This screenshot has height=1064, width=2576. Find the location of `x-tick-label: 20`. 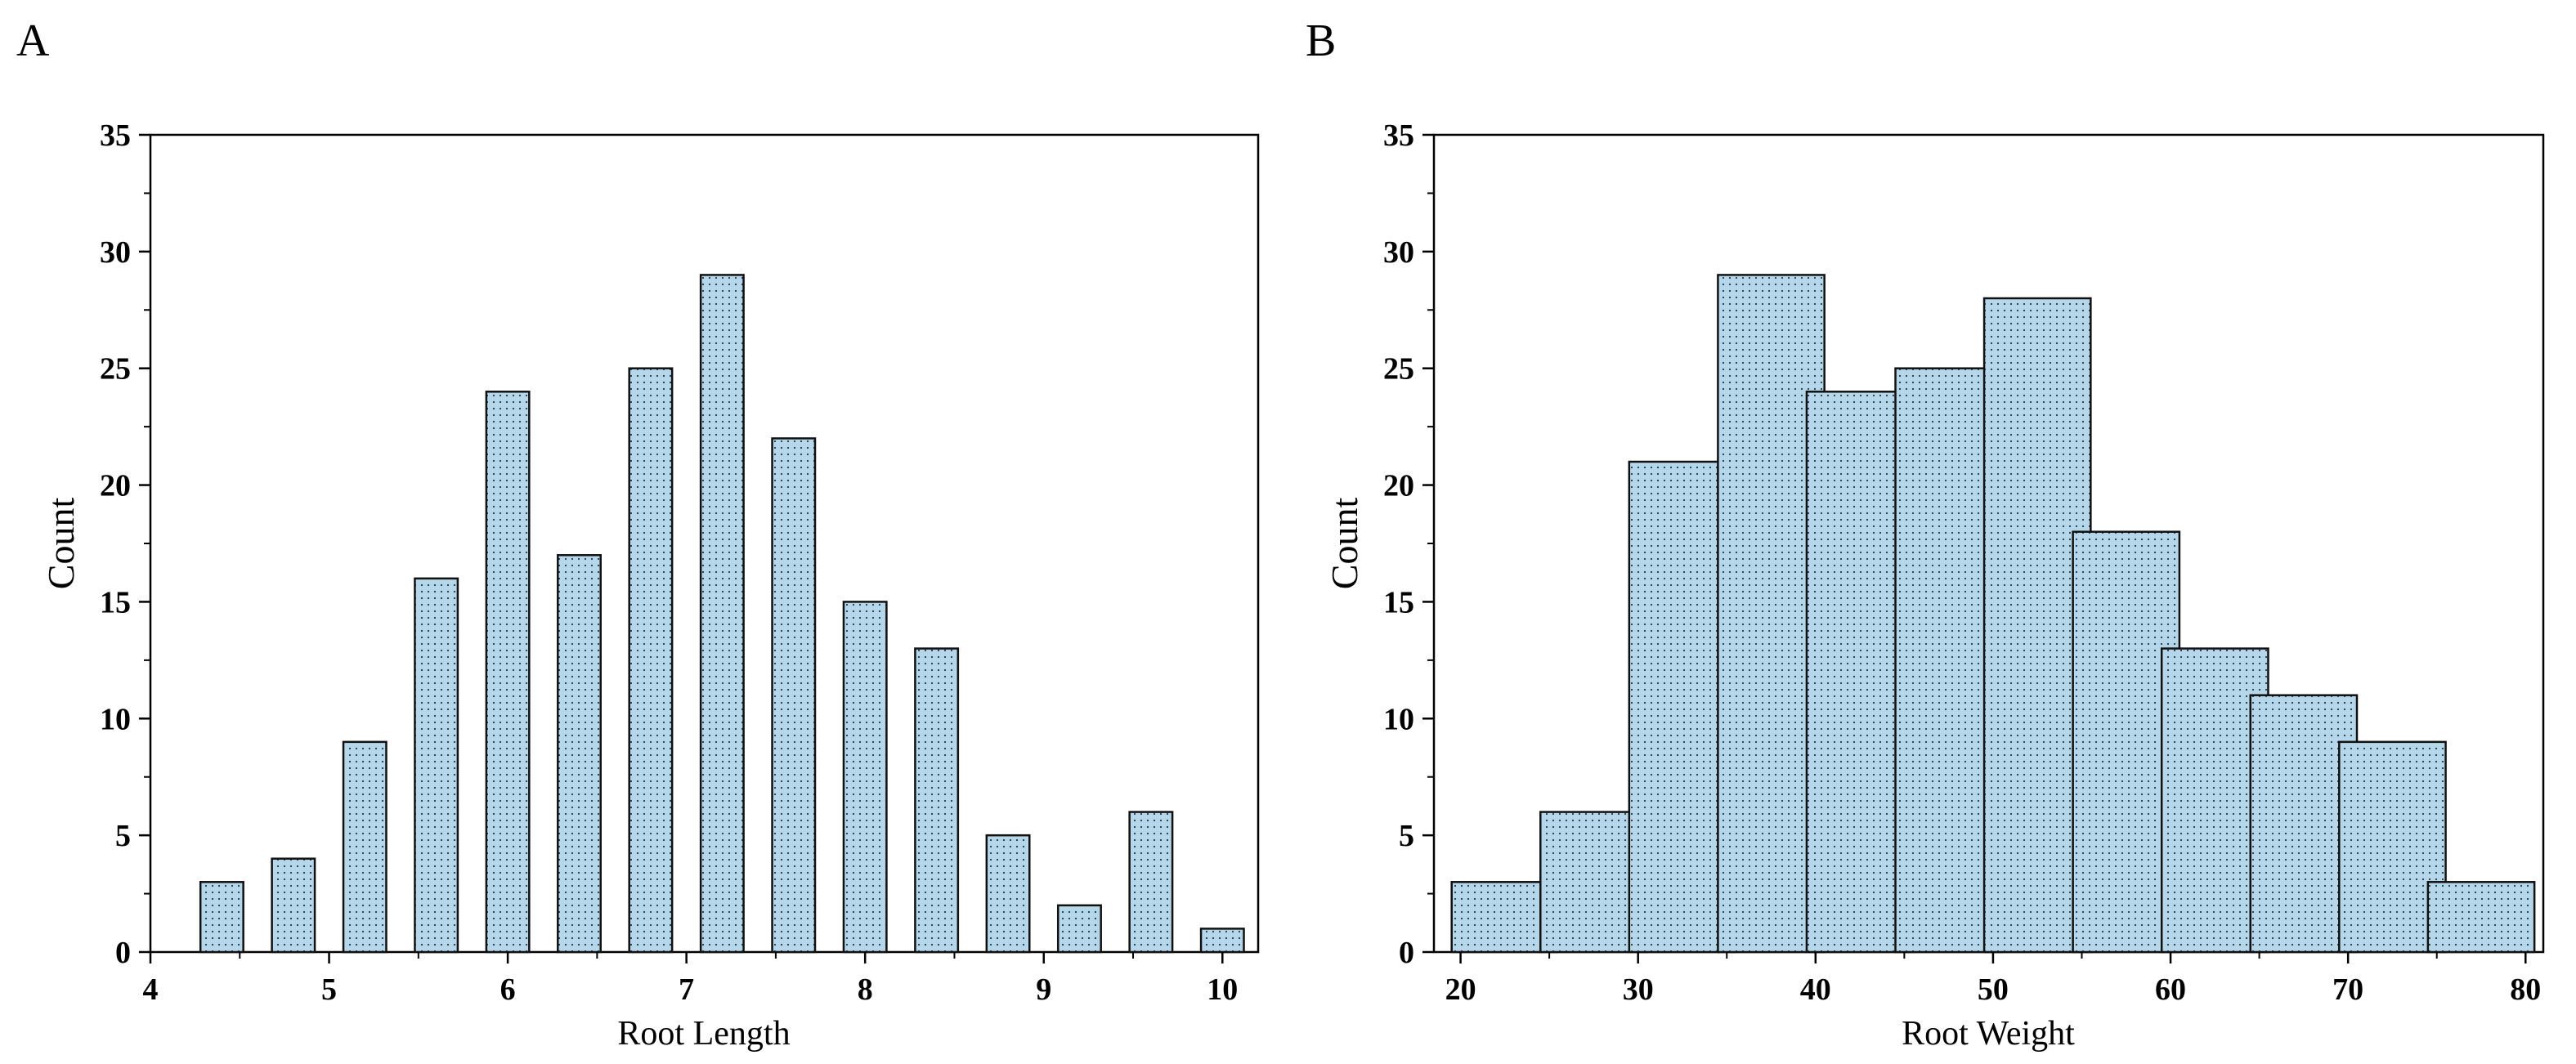

x-tick-label: 20 is located at coordinates (1461, 989).